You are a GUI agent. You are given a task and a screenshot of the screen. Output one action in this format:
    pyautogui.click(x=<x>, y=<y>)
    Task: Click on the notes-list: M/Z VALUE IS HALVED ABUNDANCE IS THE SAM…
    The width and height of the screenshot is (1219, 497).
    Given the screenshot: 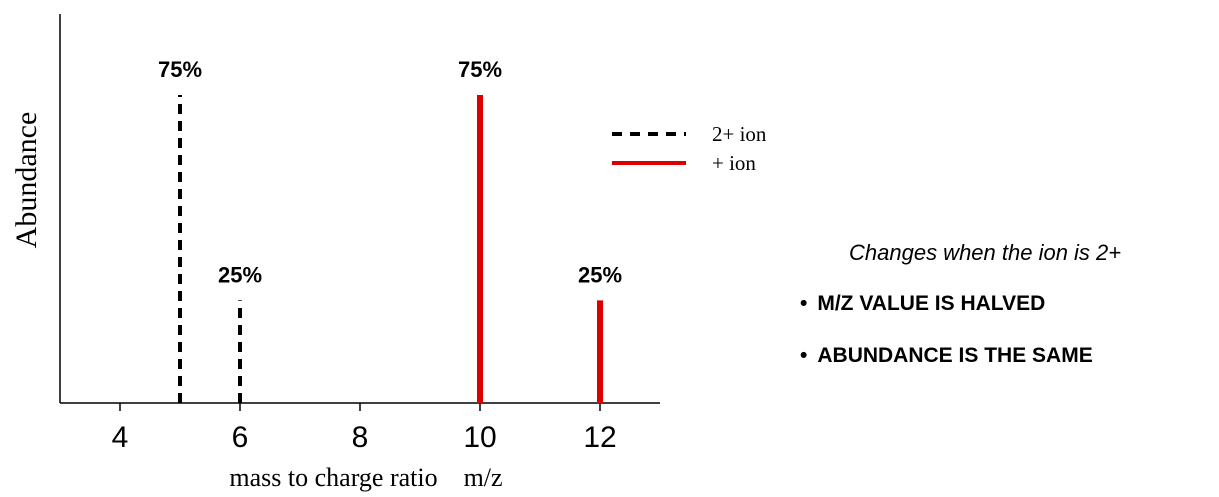 What is the action you would take?
    pyautogui.click(x=1009, y=330)
    